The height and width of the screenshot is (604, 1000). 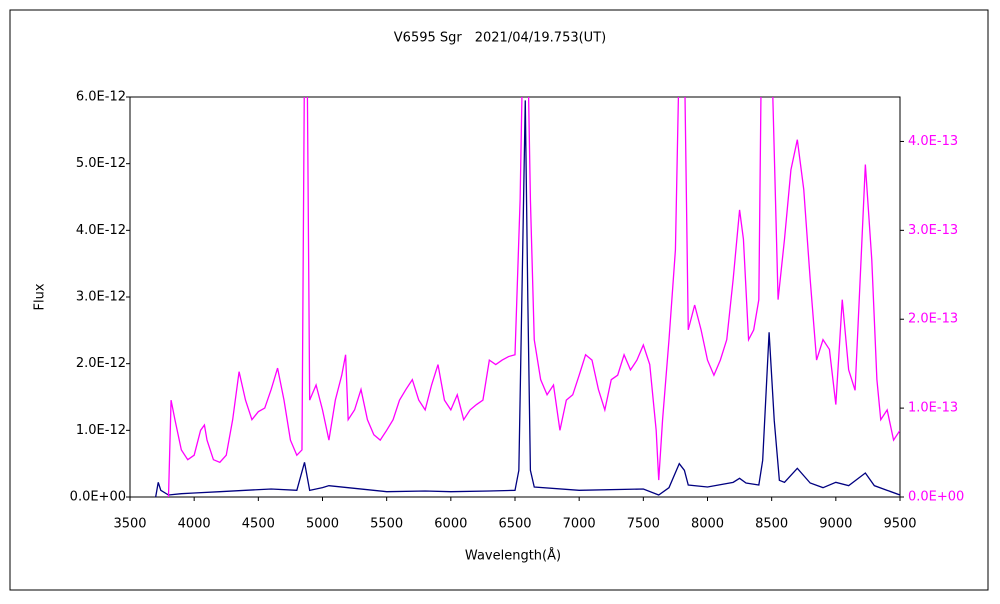 I want to click on x-tick-label: 6000, so click(x=450, y=524).